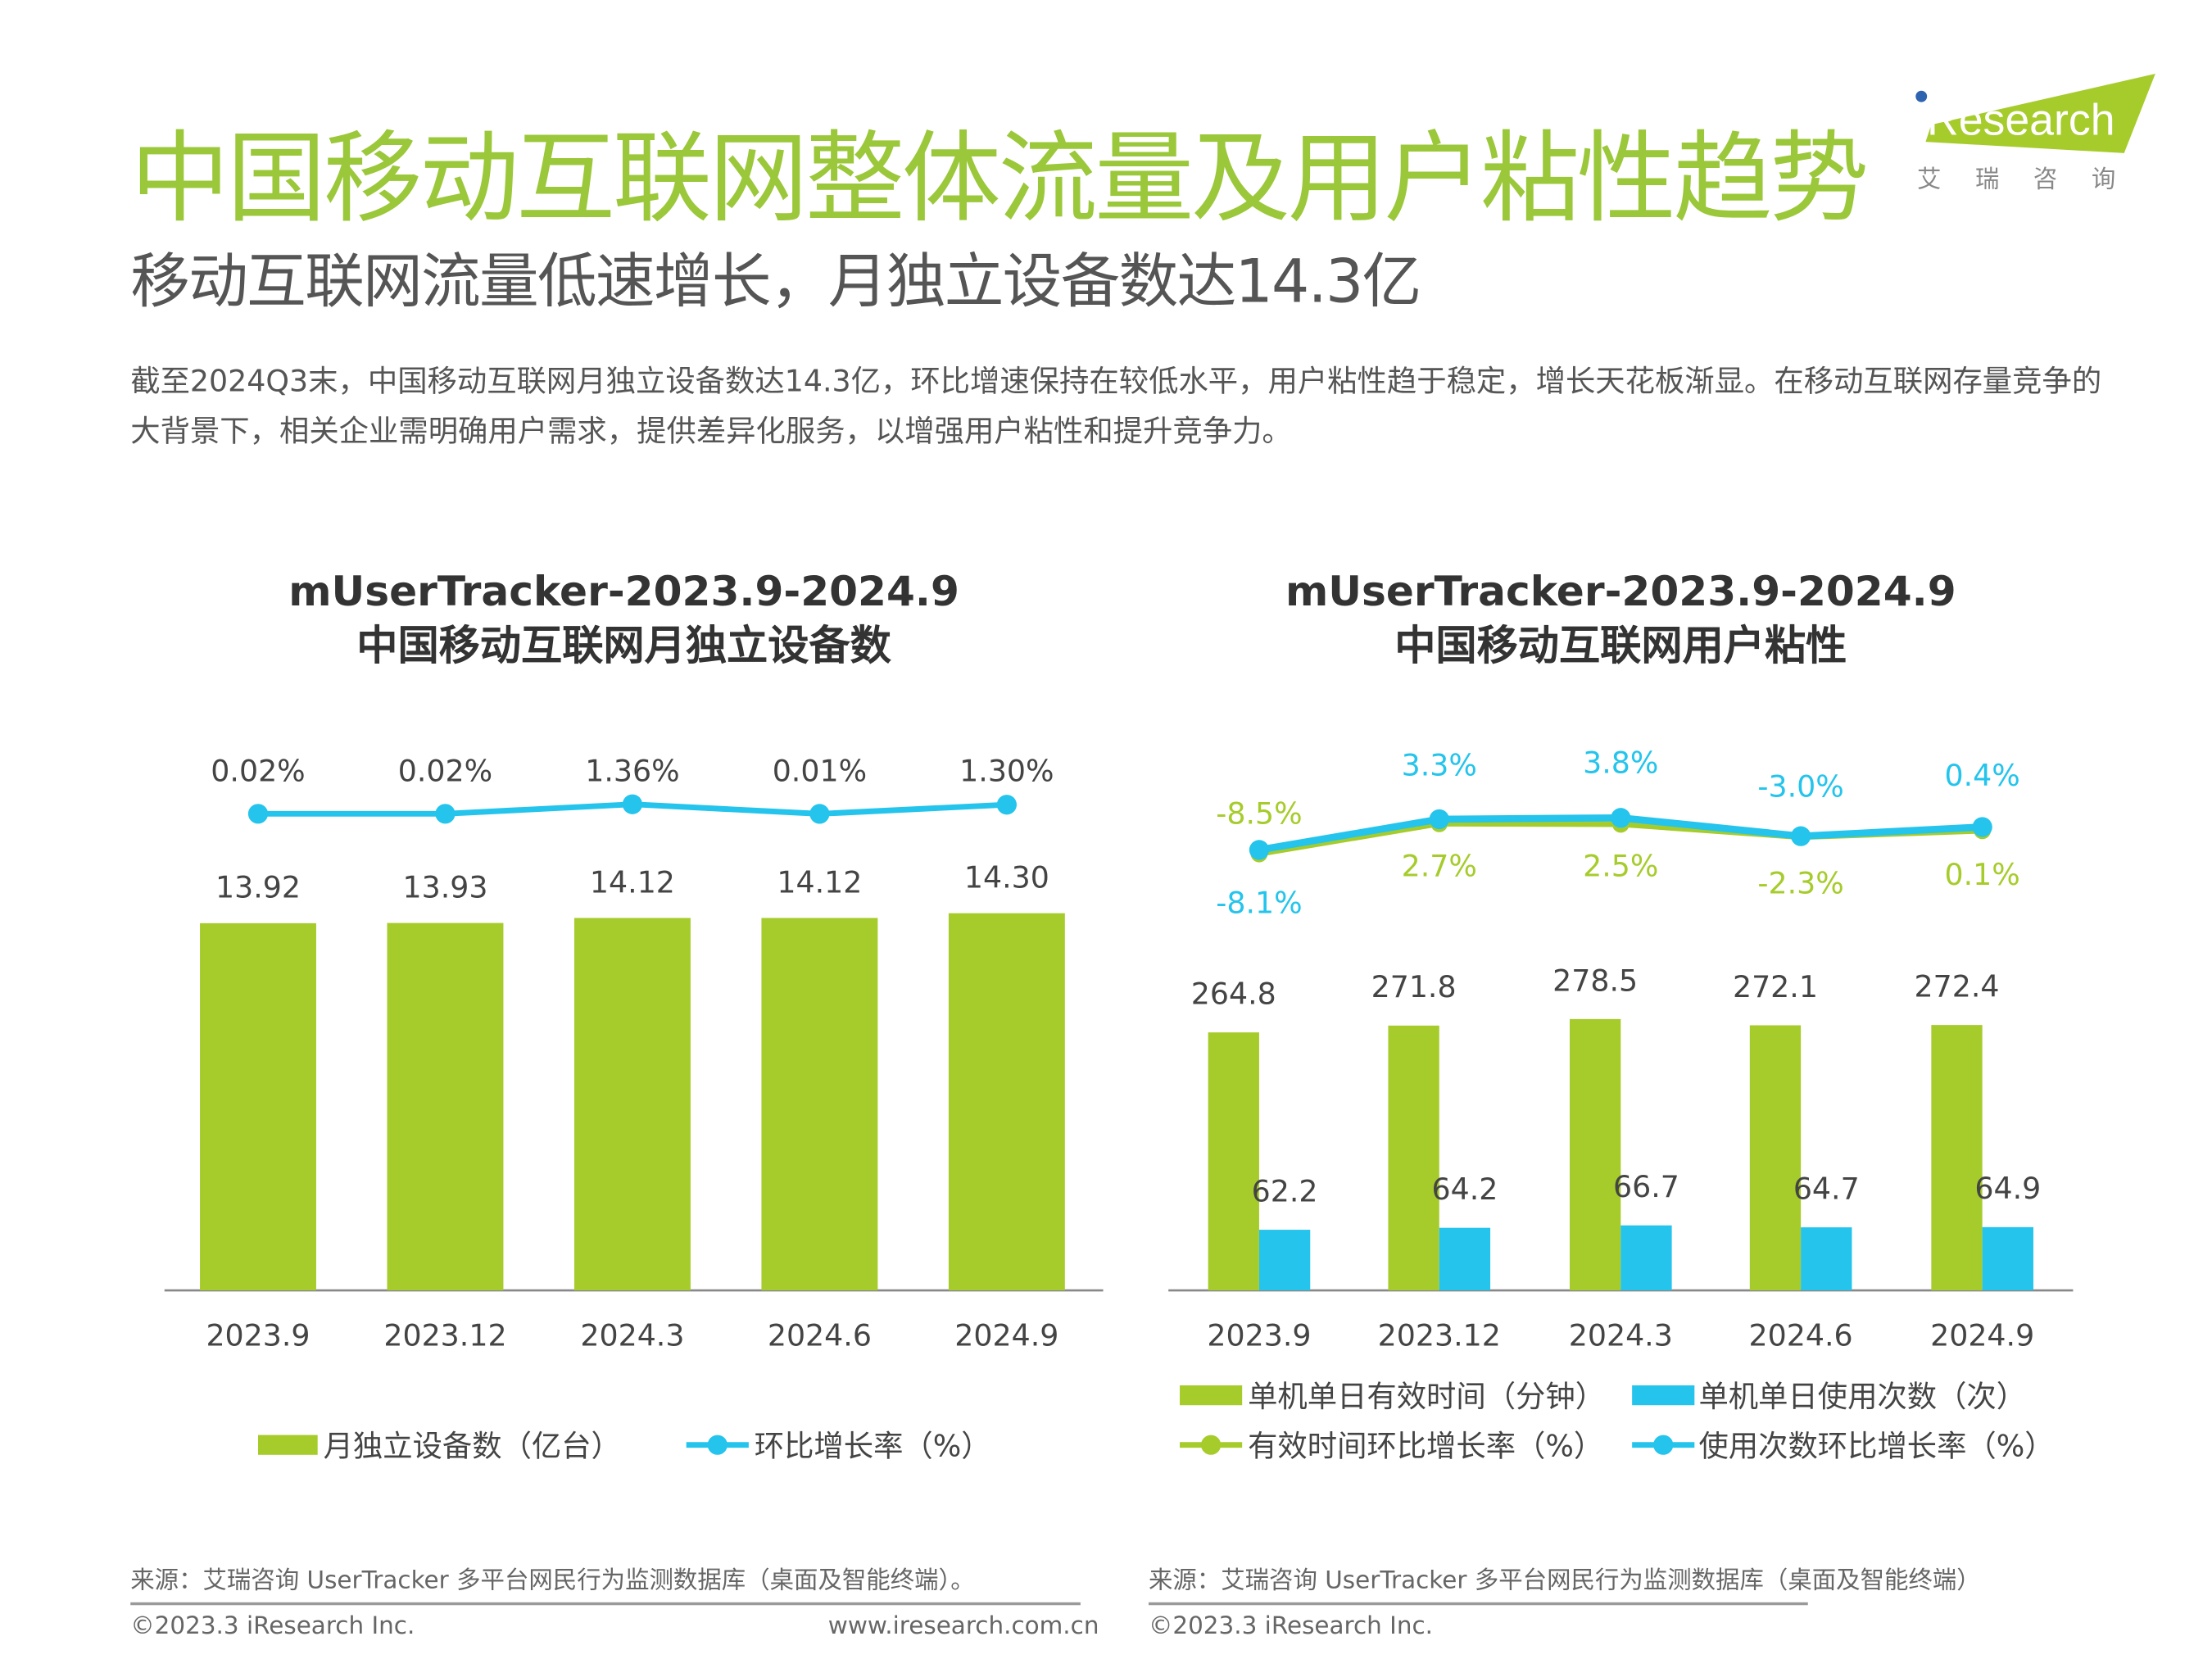  I want to click on line-label: 1.30%, so click(1006, 771).